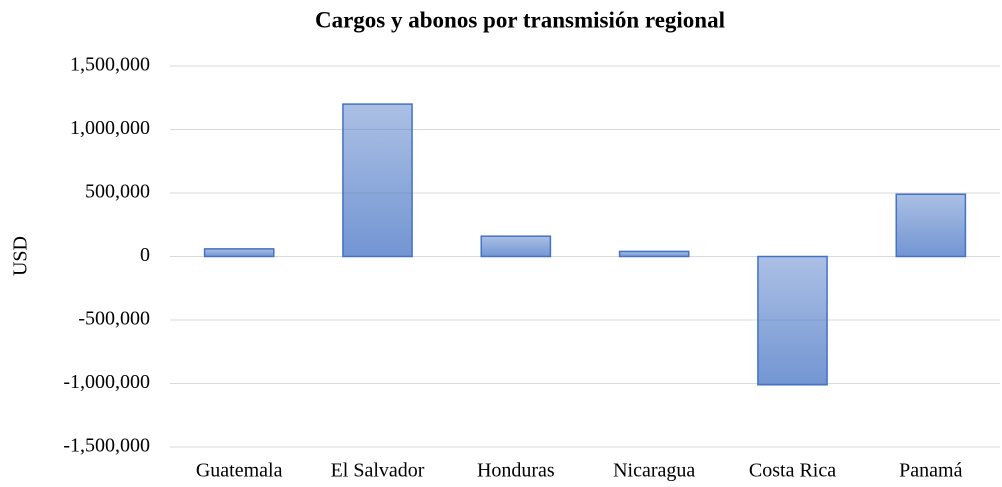 The image size is (1002, 487). I want to click on y-tick-label: 1,500,000, so click(110, 65).